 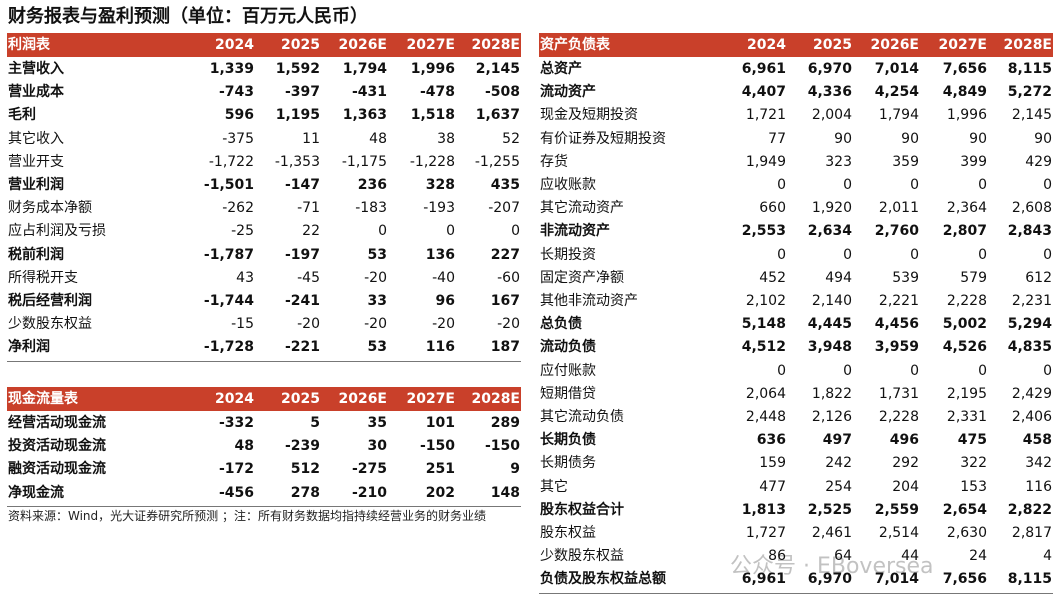 I want to click on header-cell: 2024, so click(x=234, y=399).